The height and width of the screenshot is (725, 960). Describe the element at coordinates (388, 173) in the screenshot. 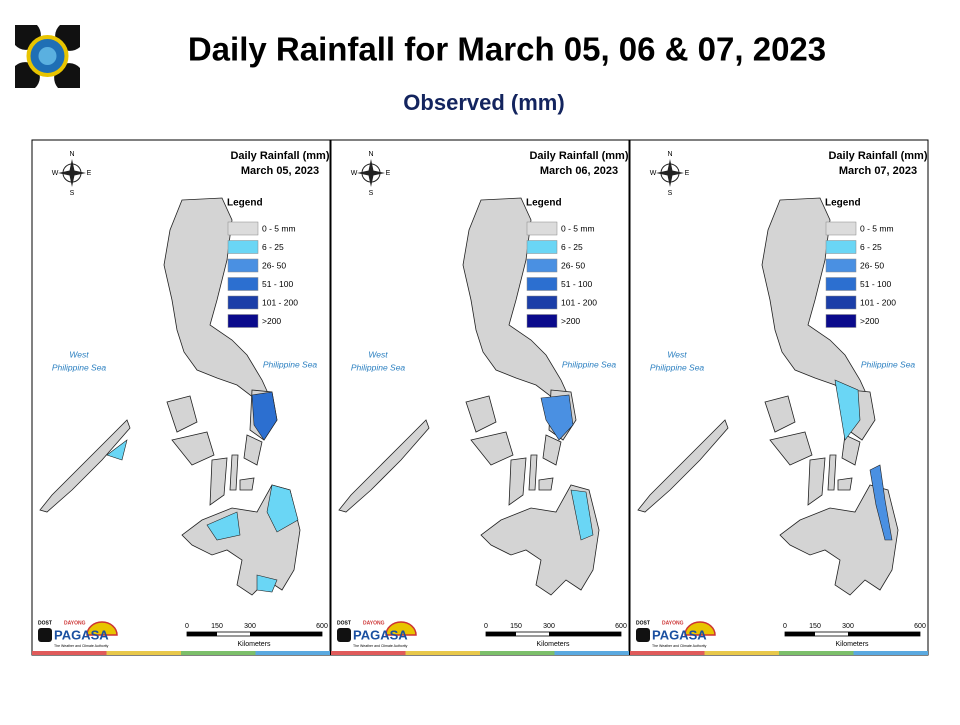

I see `compass-e: E` at that location.